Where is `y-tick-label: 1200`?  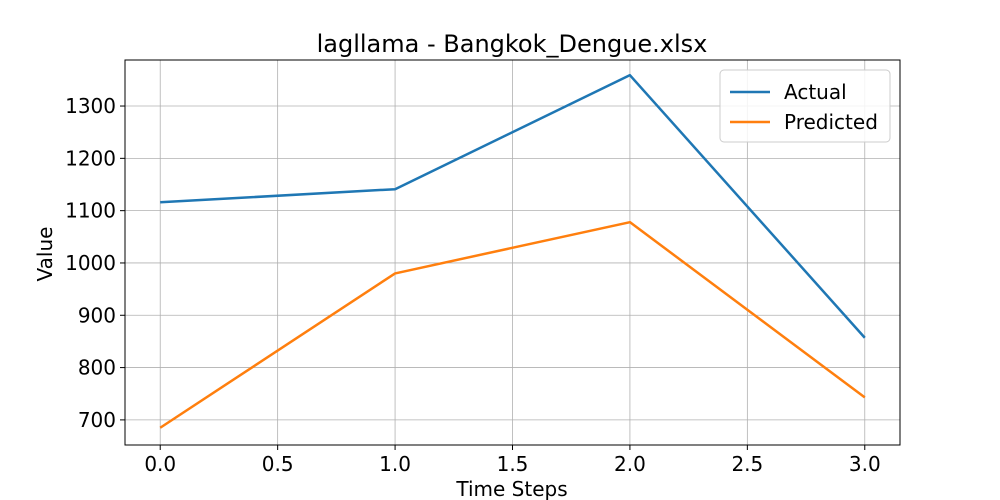
y-tick-label: 1200 is located at coordinates (90, 158).